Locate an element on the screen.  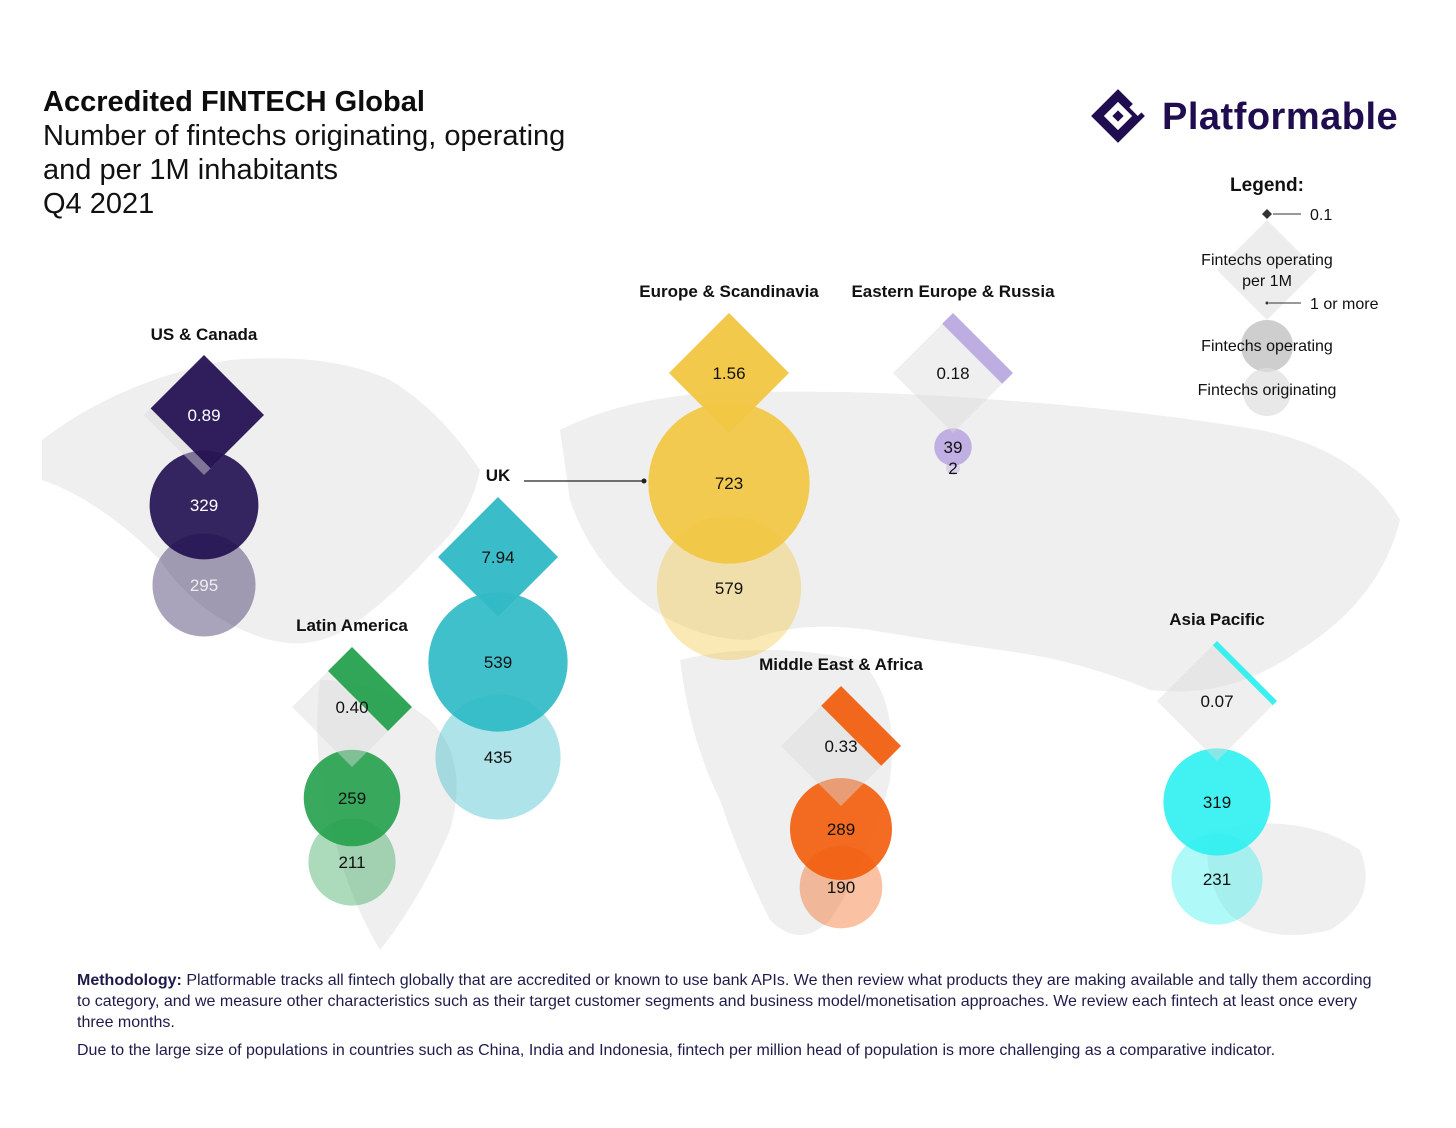
operating-value: 319 is located at coordinates (1217, 802).